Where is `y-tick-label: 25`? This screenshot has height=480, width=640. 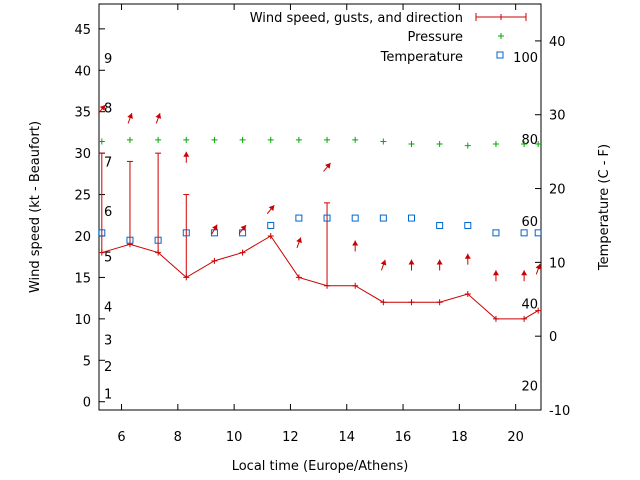
y-tick-label: 25 is located at coordinates (82, 196).